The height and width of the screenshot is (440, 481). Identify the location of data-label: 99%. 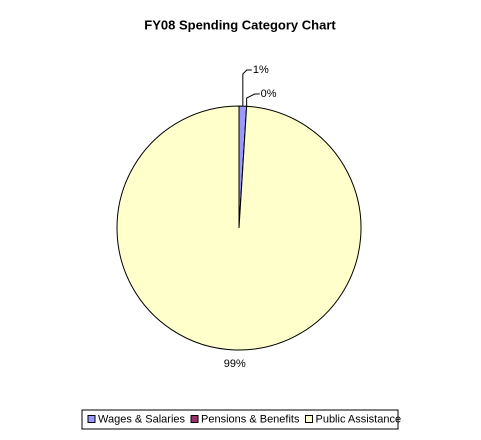
(235, 364).